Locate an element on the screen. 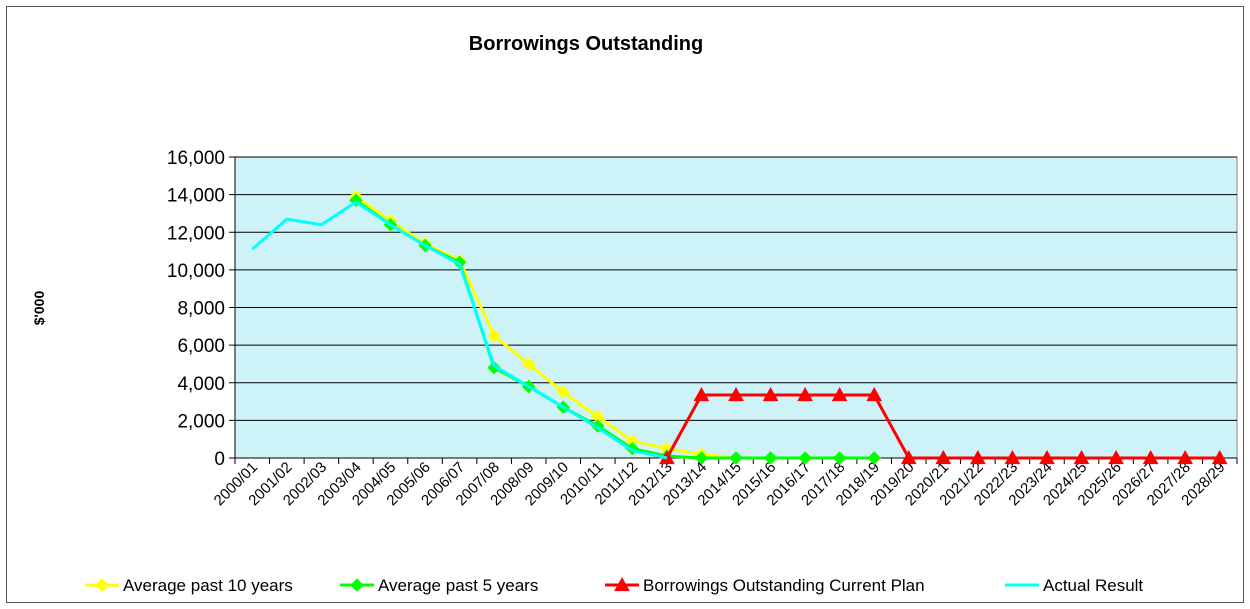  y-tick-label: 14,000 is located at coordinates (196, 196).